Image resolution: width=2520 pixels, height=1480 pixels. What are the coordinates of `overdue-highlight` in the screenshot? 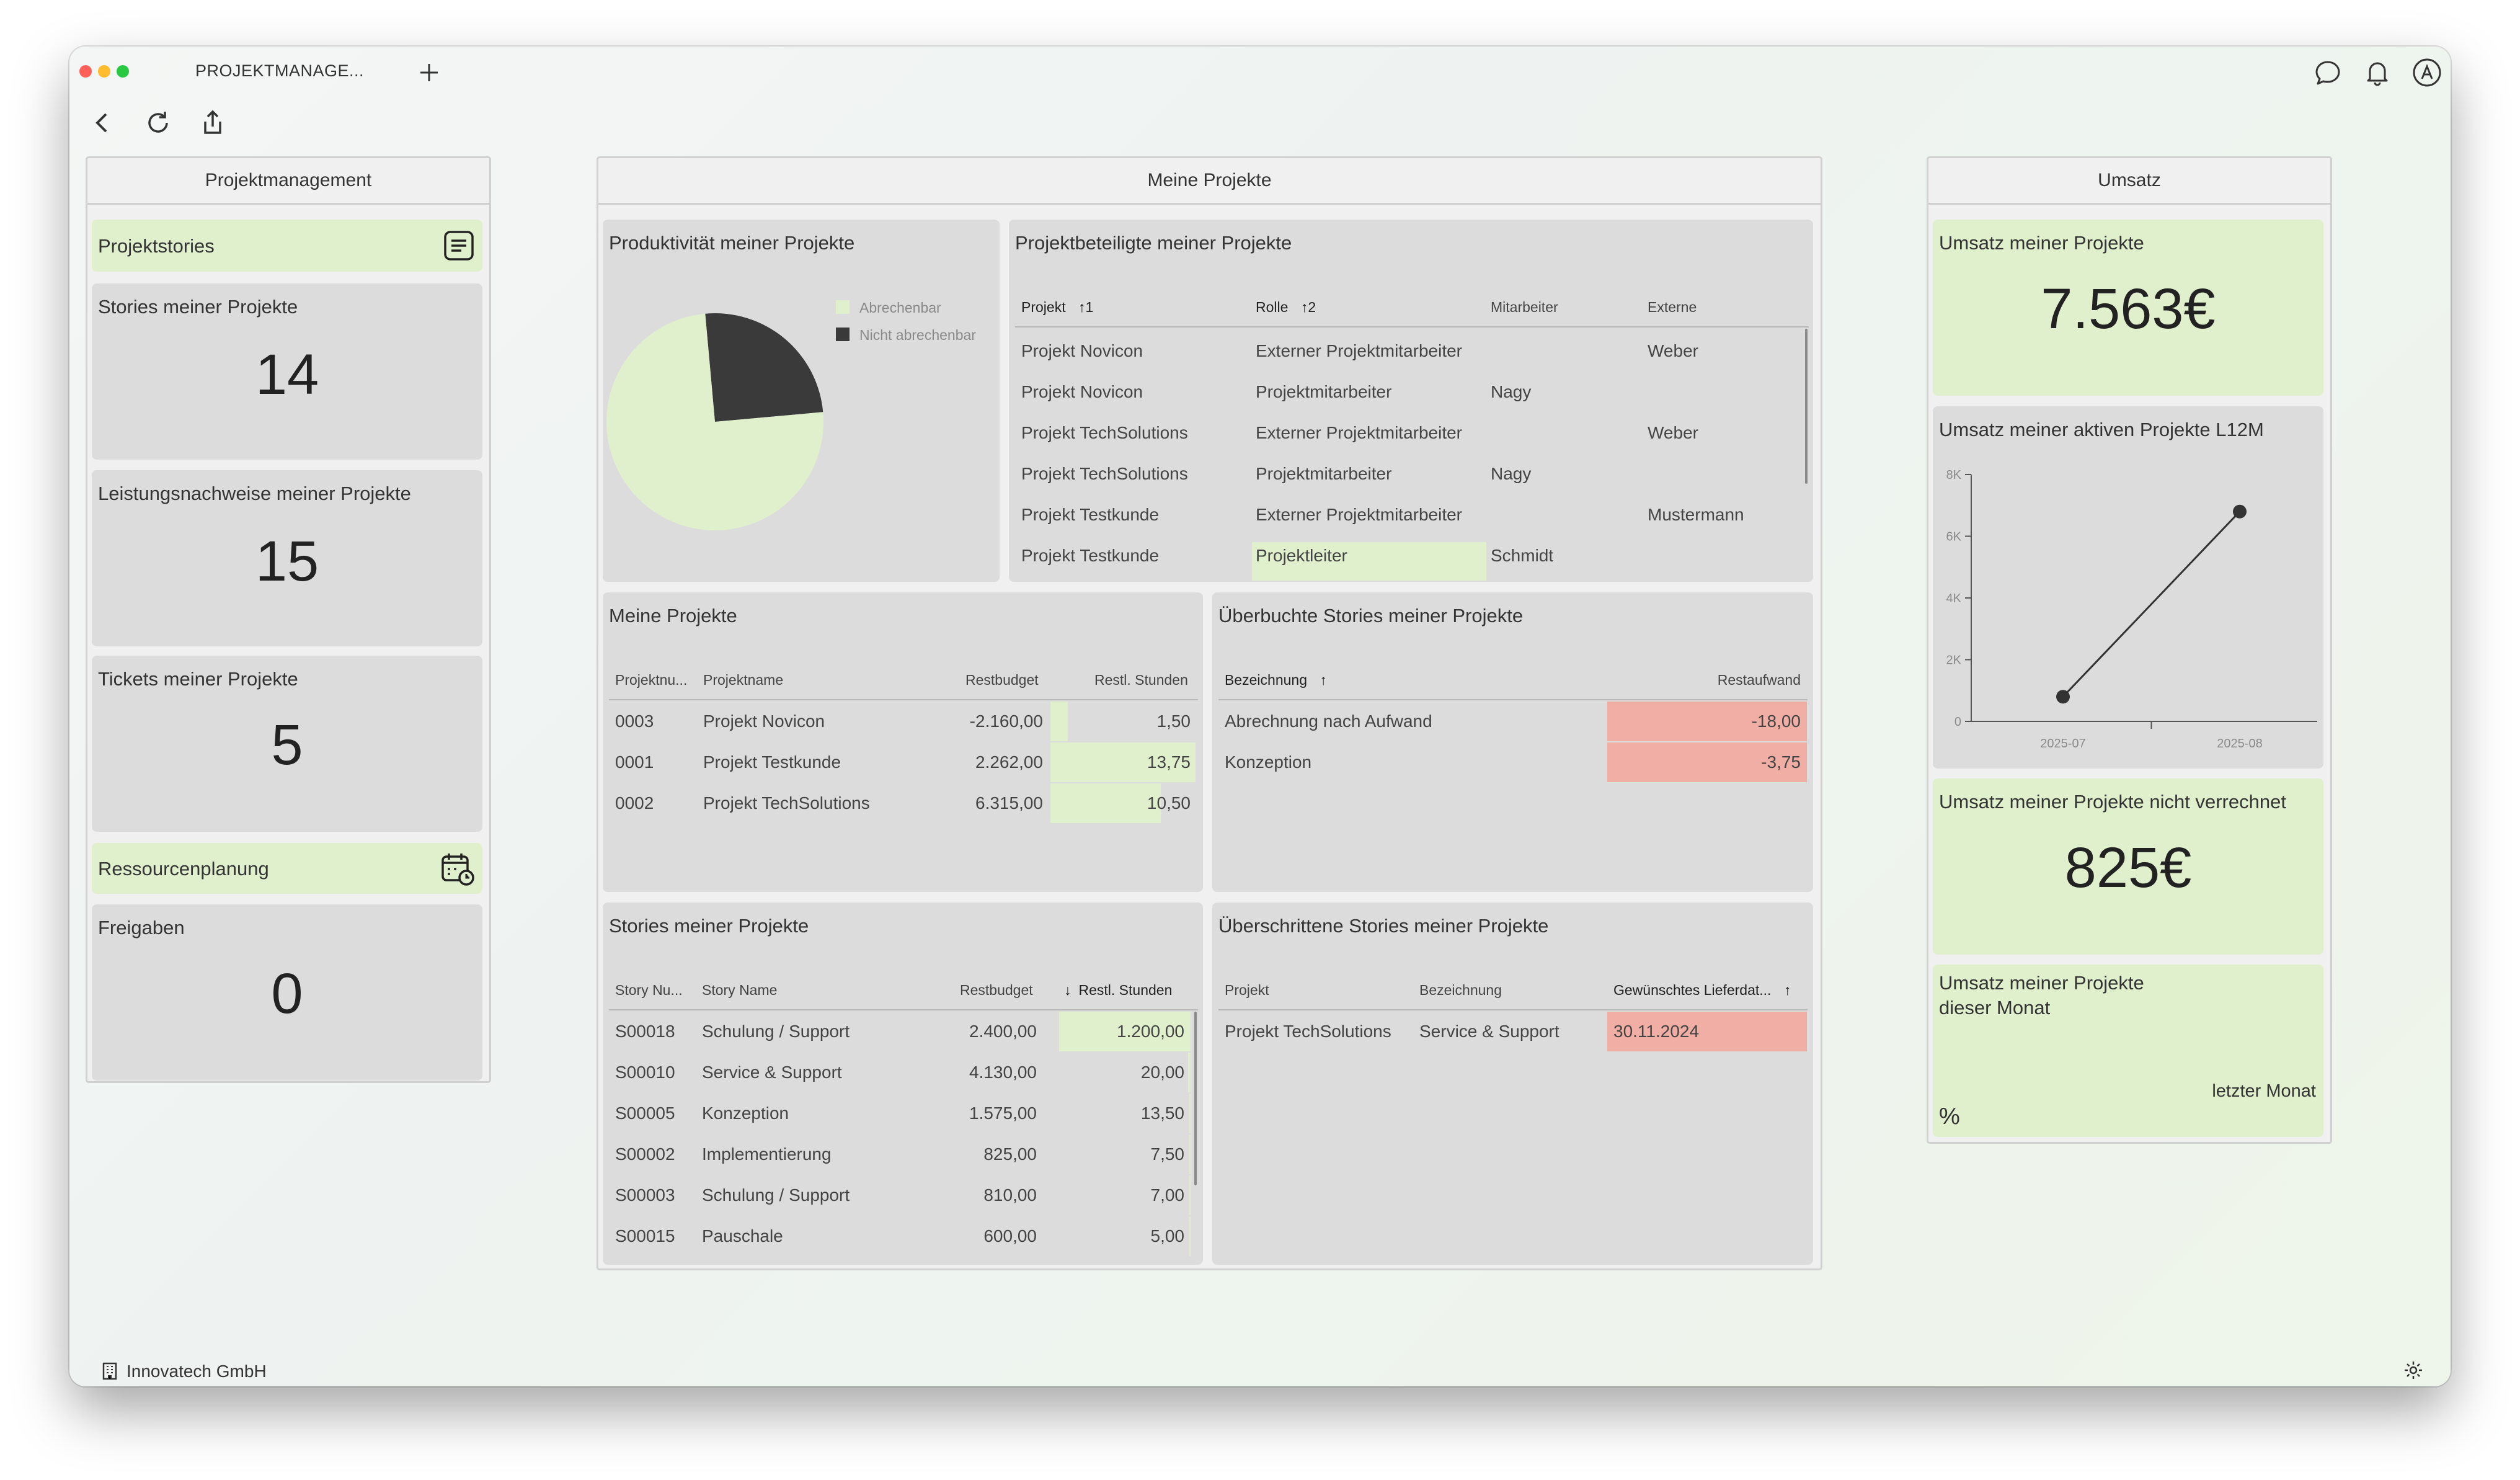 It's located at (1707, 1031).